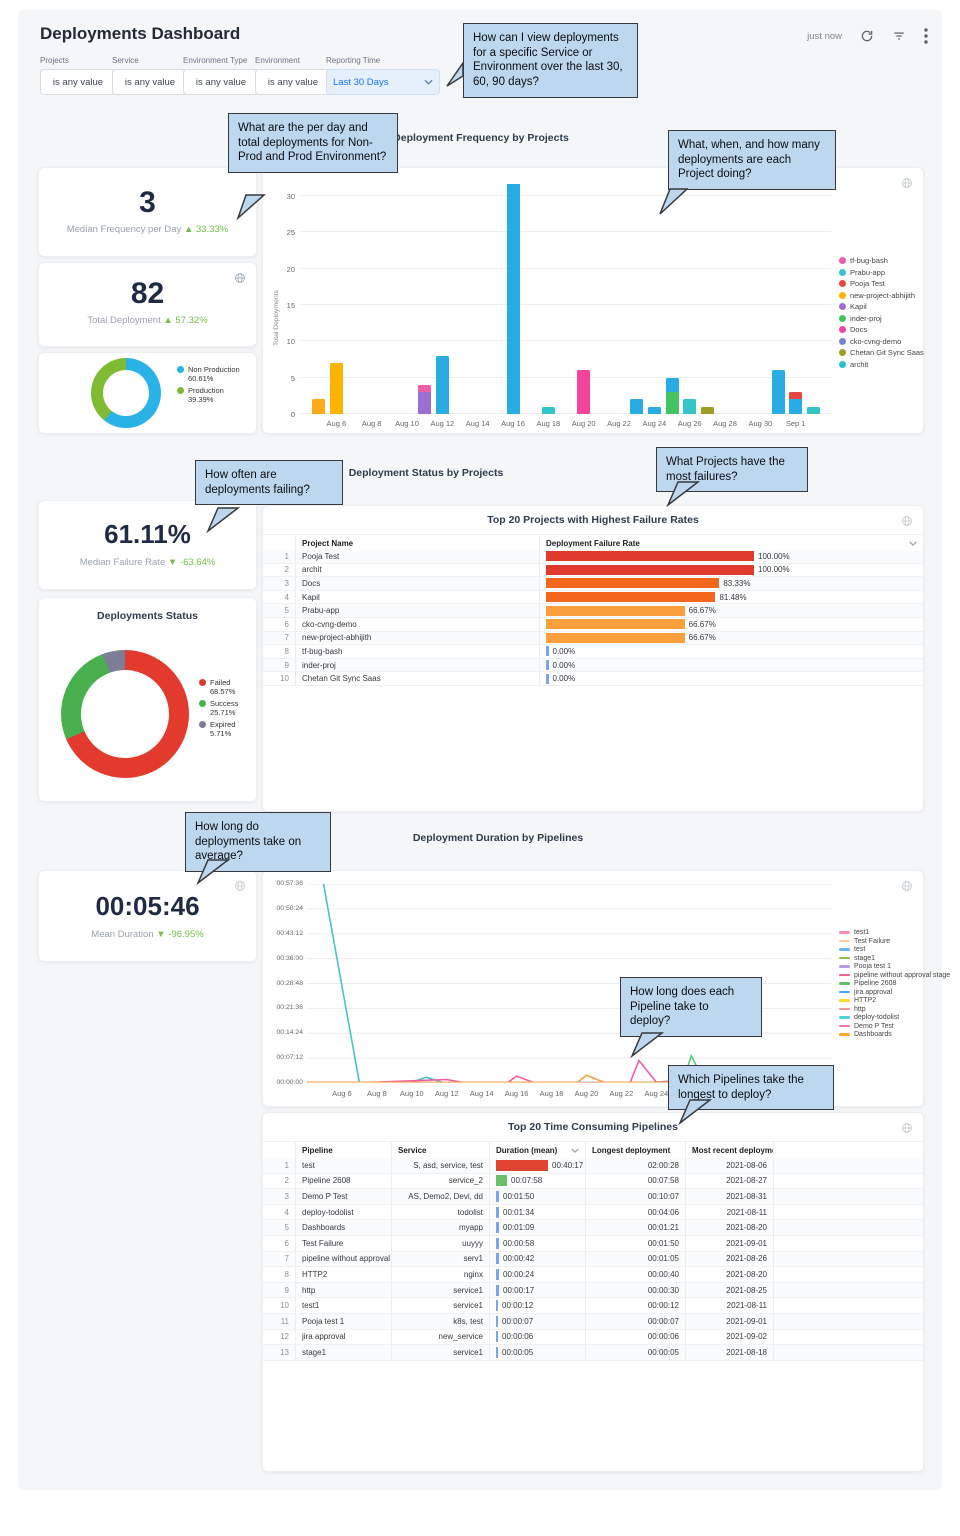 The image size is (960, 1536). I want to click on legend-item: test, so click(881, 949).